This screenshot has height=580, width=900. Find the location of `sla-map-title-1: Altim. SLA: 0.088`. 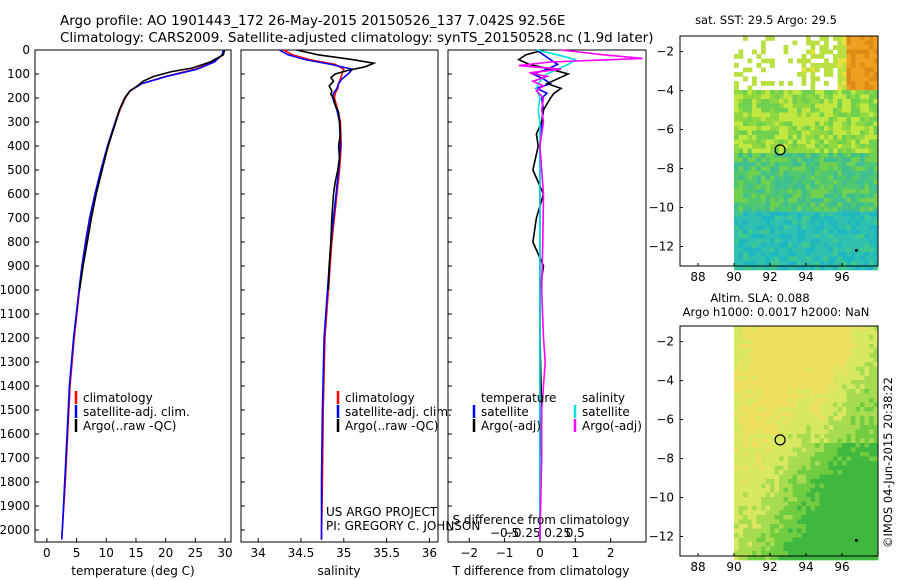

sla-map-title-1: Altim. SLA: 0.088 is located at coordinates (759, 298).